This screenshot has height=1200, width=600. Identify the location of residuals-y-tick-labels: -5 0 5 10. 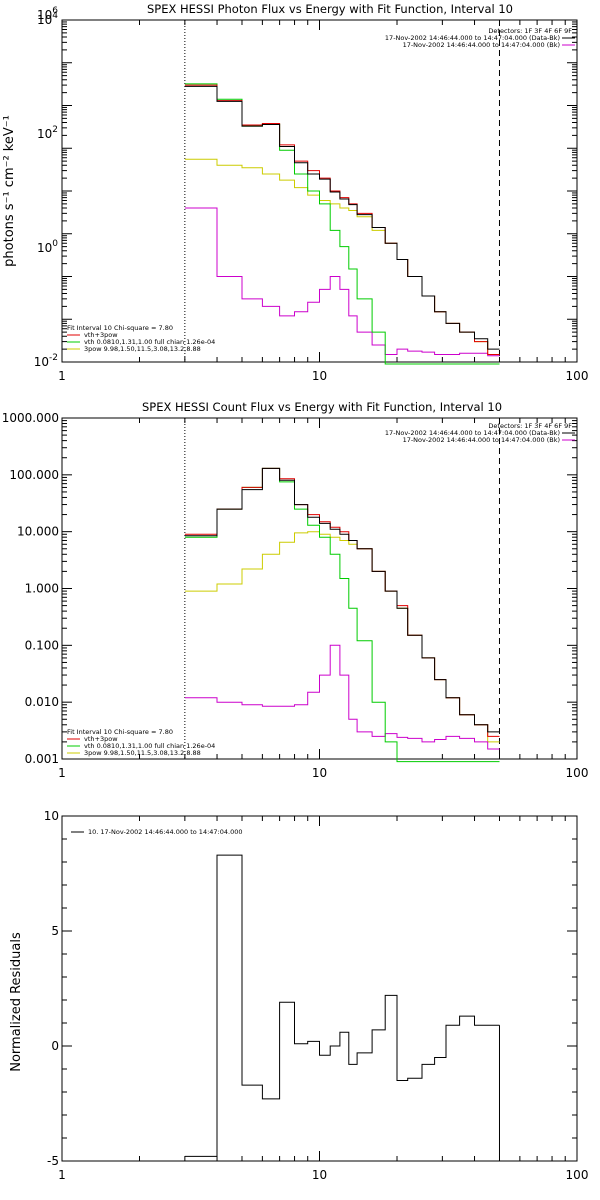
(51, 988).